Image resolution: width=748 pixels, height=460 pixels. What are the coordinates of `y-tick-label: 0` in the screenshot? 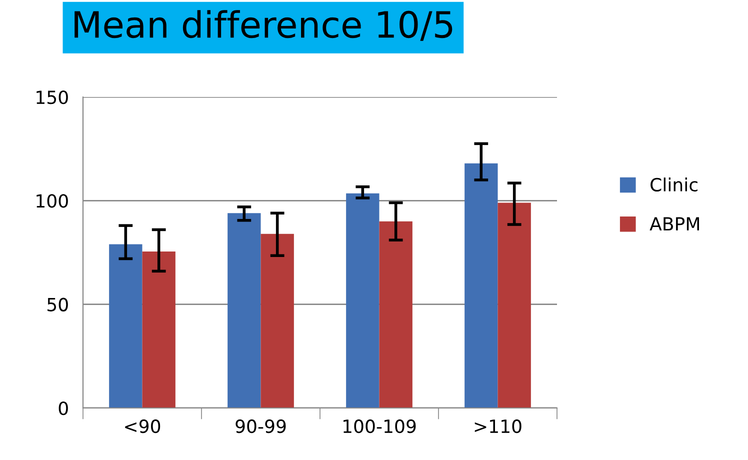 It's located at (63, 408).